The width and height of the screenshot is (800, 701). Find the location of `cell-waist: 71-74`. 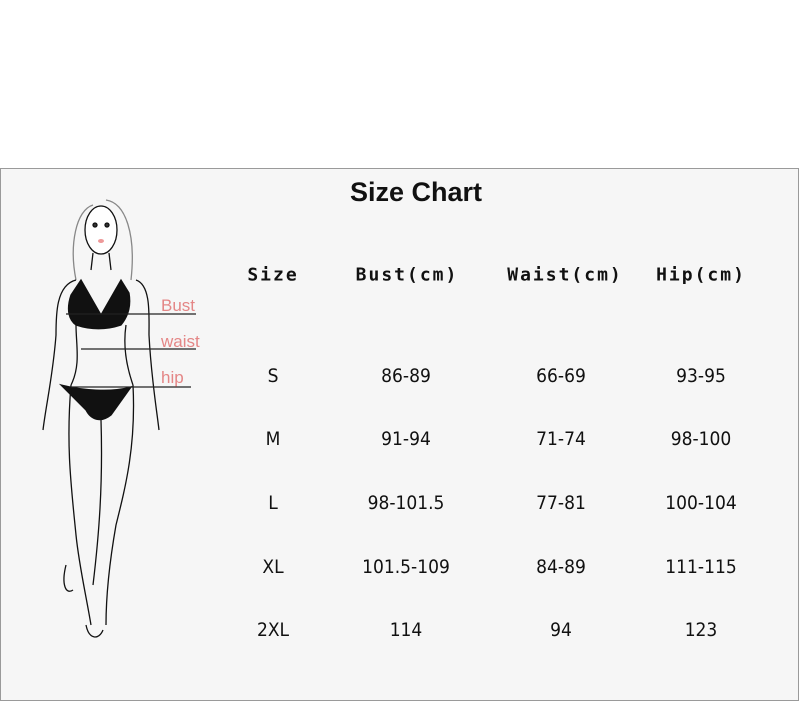

cell-waist: 71-74 is located at coordinates (561, 439).